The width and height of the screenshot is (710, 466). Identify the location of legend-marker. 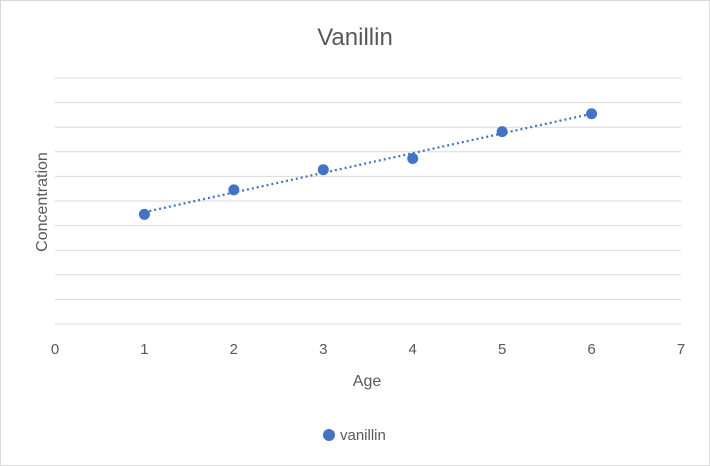
(329, 435).